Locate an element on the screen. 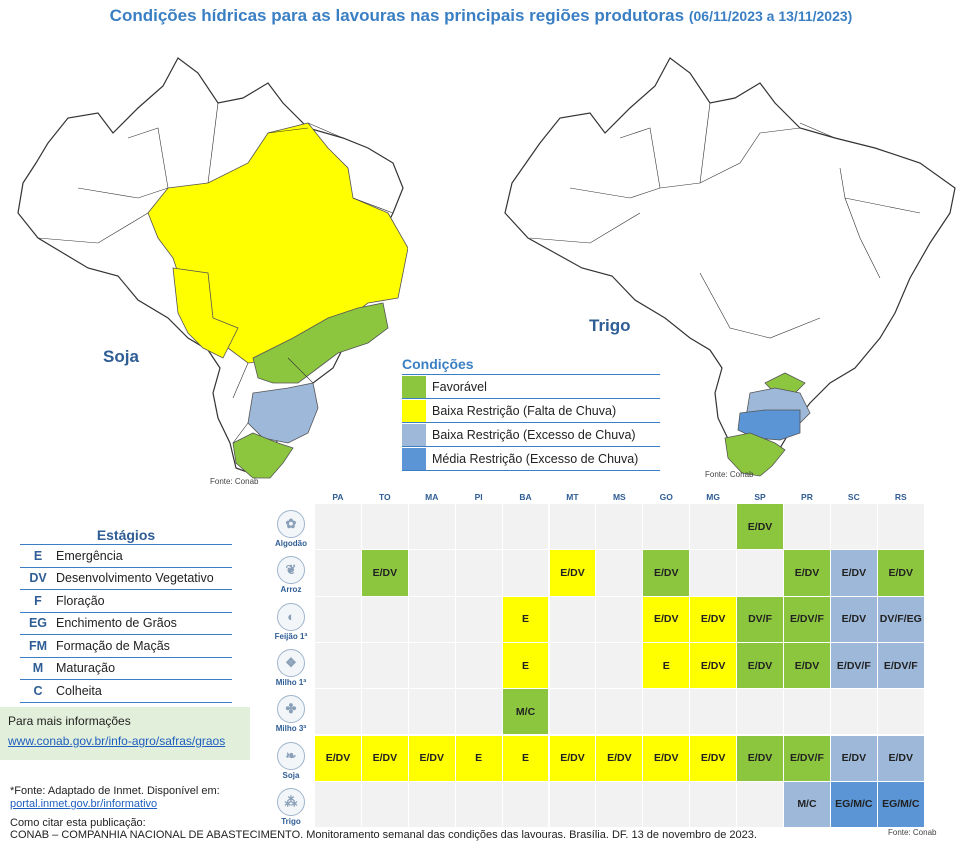 The height and width of the screenshot is (842, 962). footnote-link-wrap: portal.inmet.gov.br/informativo is located at coordinates (83, 804).